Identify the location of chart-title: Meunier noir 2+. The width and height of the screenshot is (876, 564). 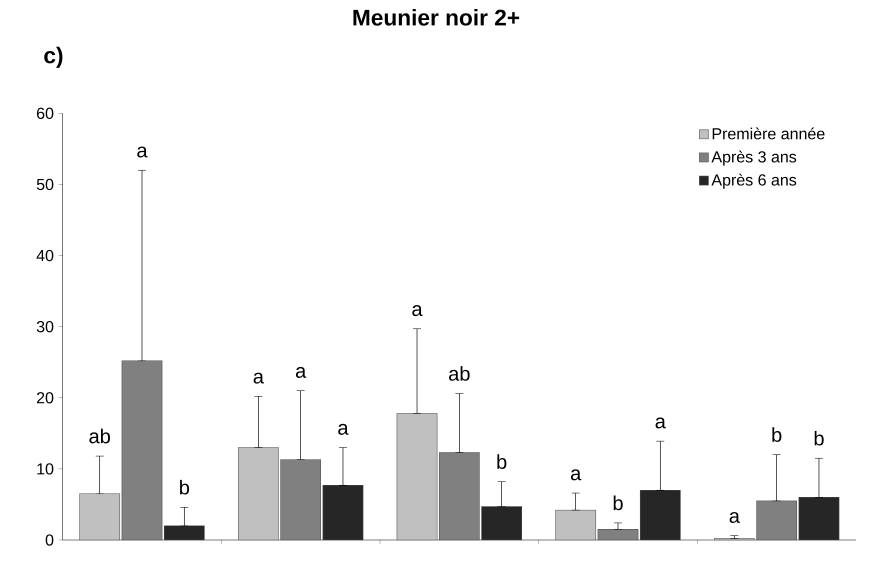
(436, 17).